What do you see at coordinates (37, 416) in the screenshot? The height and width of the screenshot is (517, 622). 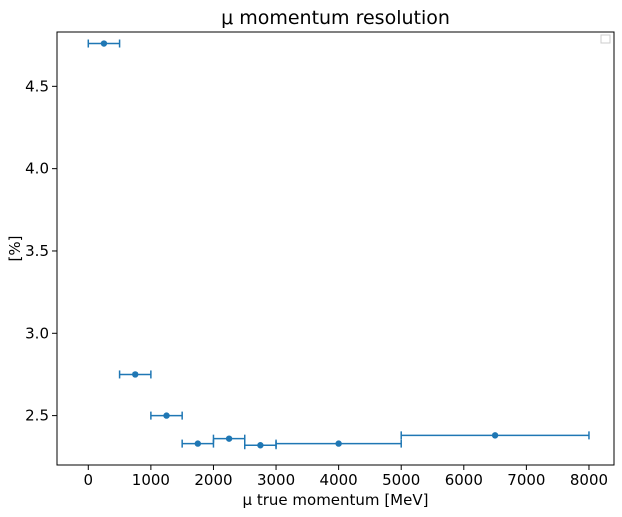 I see `y-tick-label: 2.5` at bounding box center [37, 416].